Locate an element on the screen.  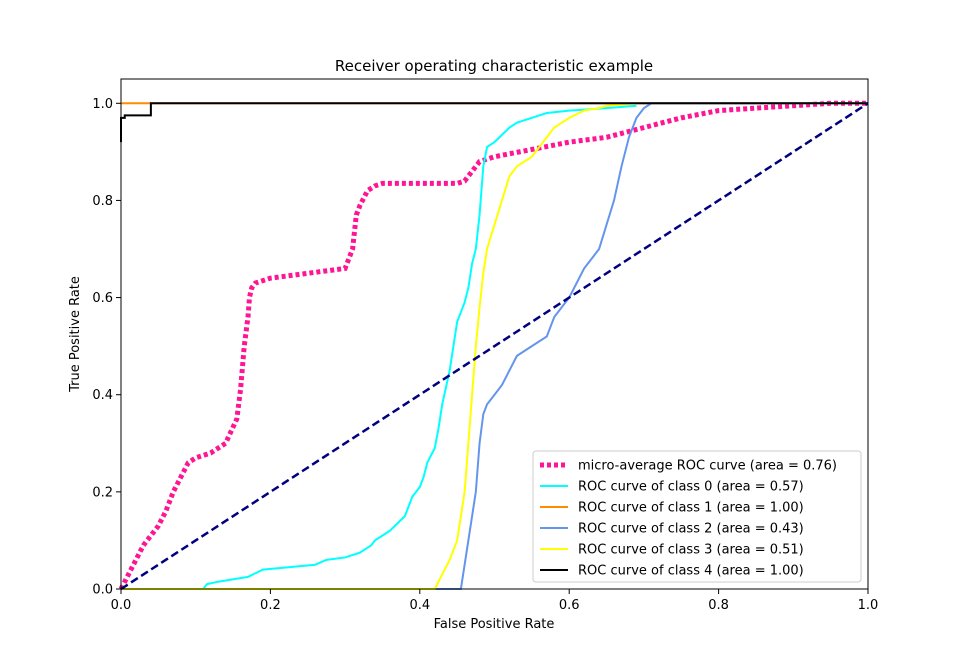
legend-box is located at coordinates (697, 516).